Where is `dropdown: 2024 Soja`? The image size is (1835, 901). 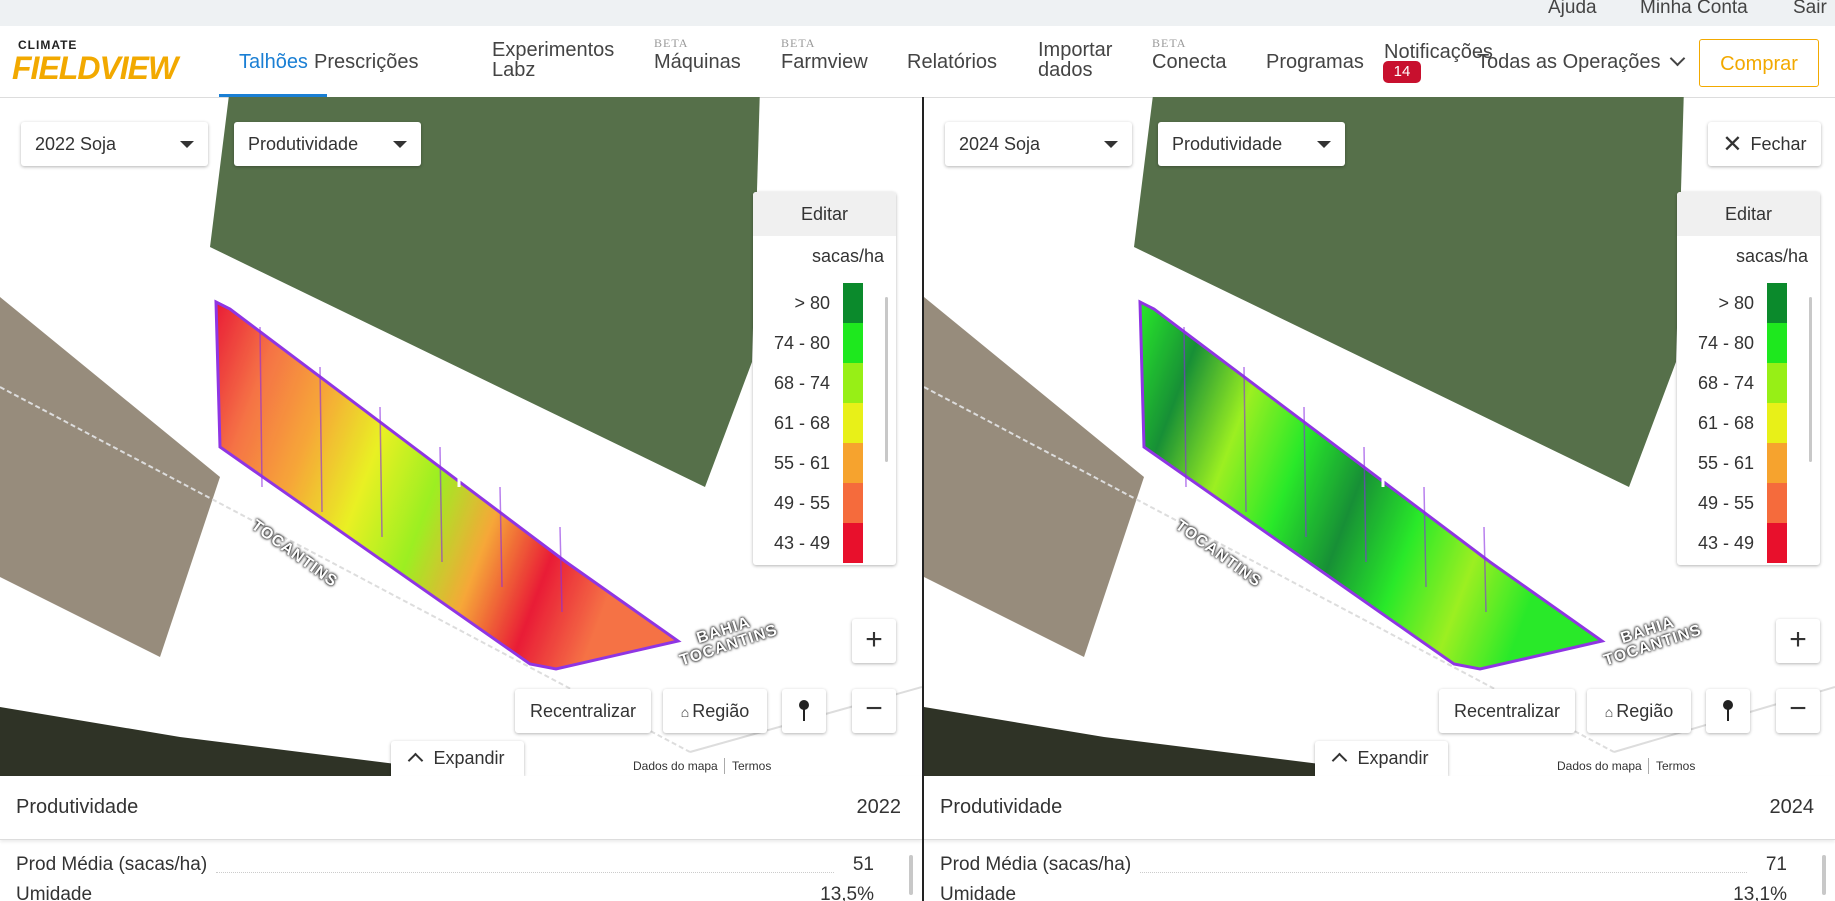
dropdown: 2024 Soja is located at coordinates (1038, 144).